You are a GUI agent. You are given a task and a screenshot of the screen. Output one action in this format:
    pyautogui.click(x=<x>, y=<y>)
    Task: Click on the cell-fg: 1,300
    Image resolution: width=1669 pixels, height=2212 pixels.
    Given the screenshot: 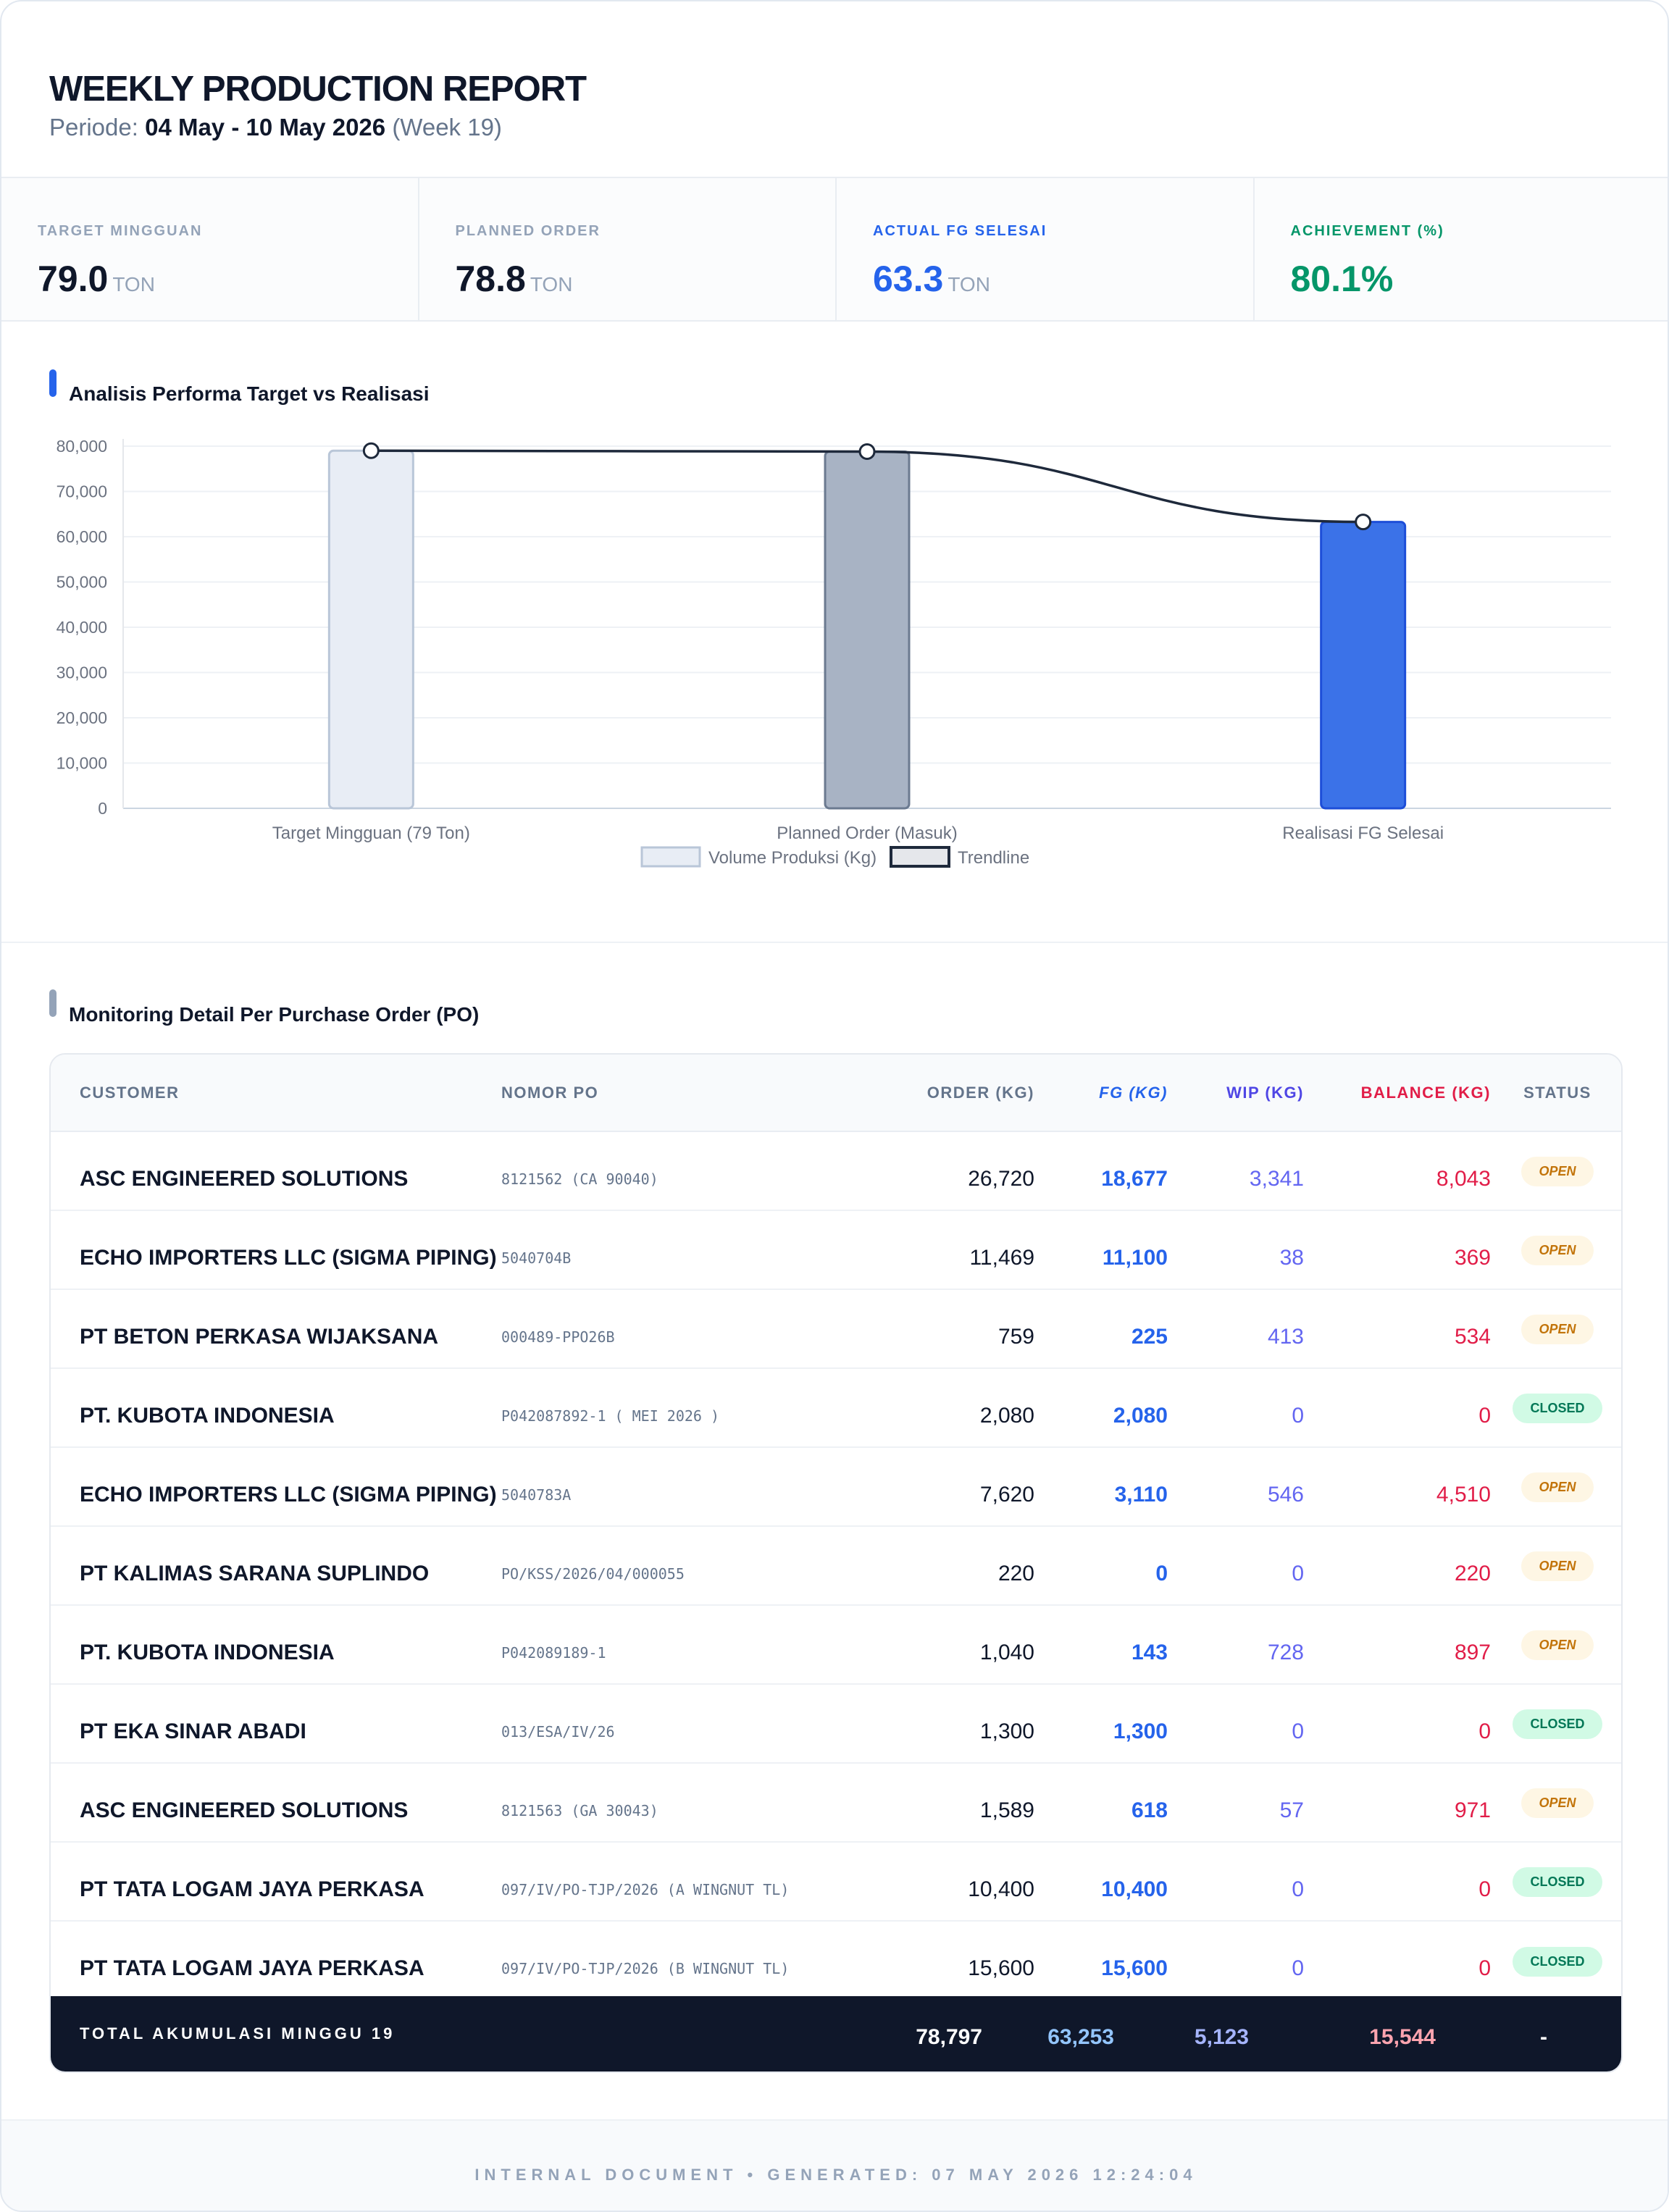 What is the action you would take?
    pyautogui.click(x=1140, y=1731)
    